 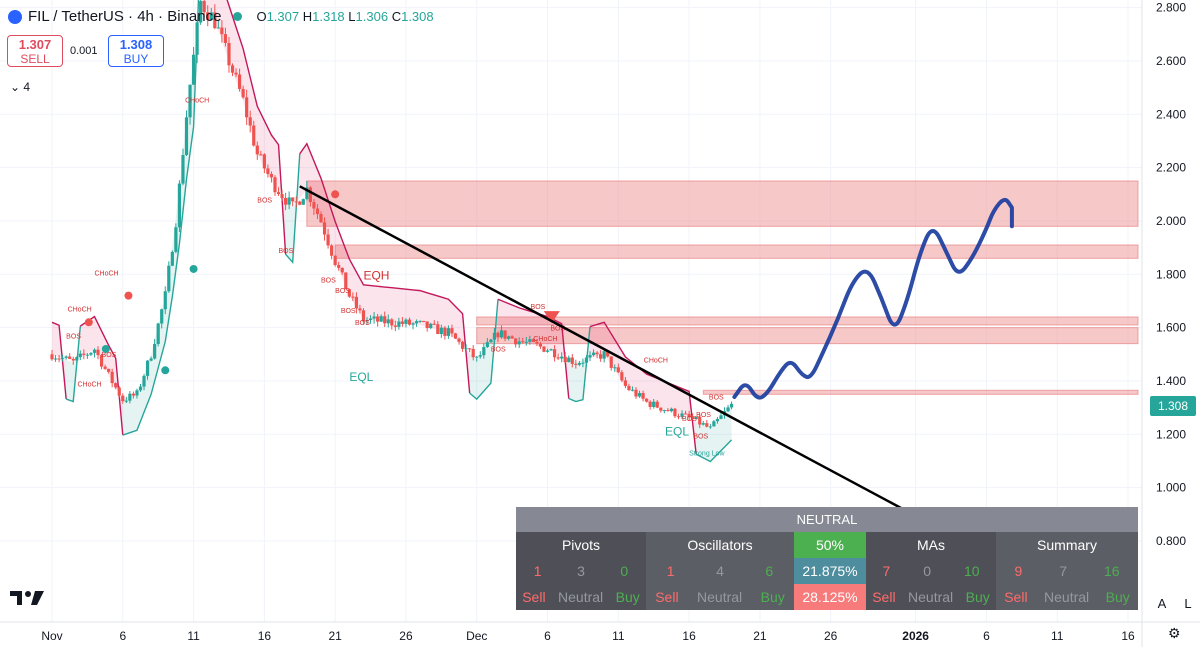 I want to click on summary-section: Summary 9 7 16 Sell Neutral Buy, so click(x=1067, y=571).